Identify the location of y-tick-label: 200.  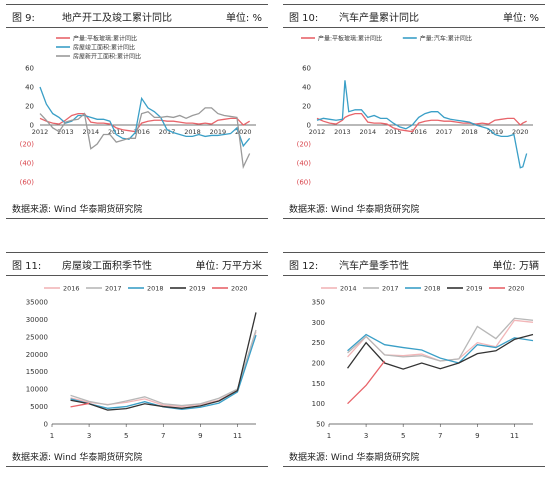
(318, 364).